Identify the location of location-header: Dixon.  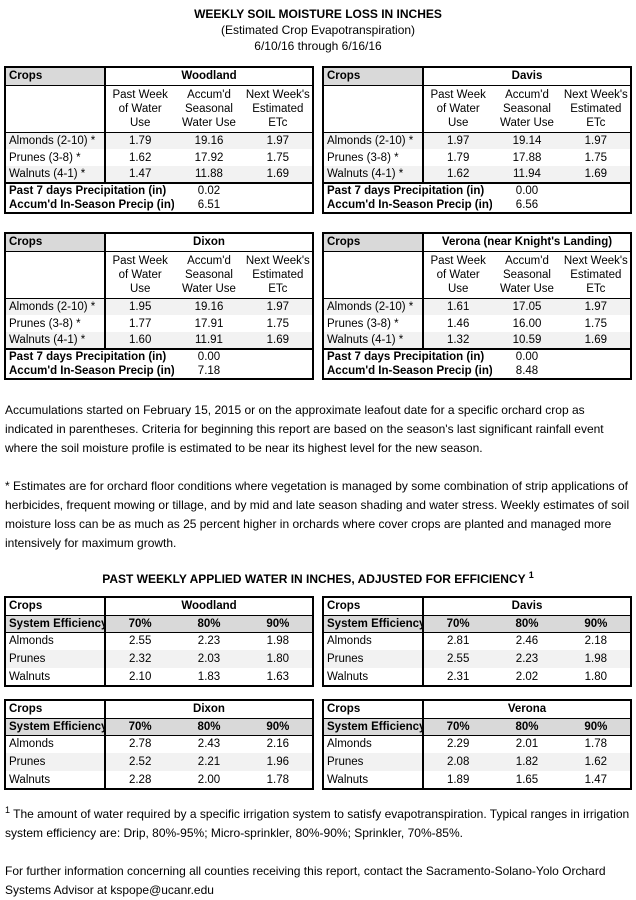
(209, 709).